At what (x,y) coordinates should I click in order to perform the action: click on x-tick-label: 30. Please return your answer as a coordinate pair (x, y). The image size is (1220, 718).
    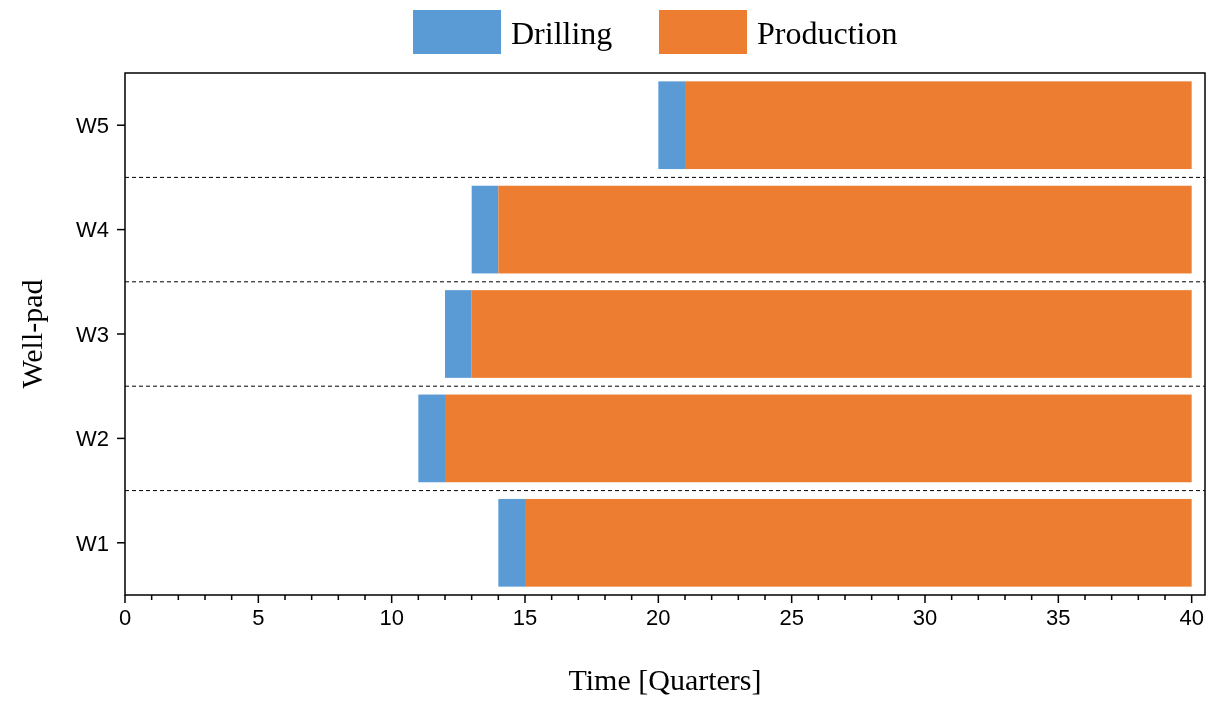
    Looking at the image, I should click on (925, 617).